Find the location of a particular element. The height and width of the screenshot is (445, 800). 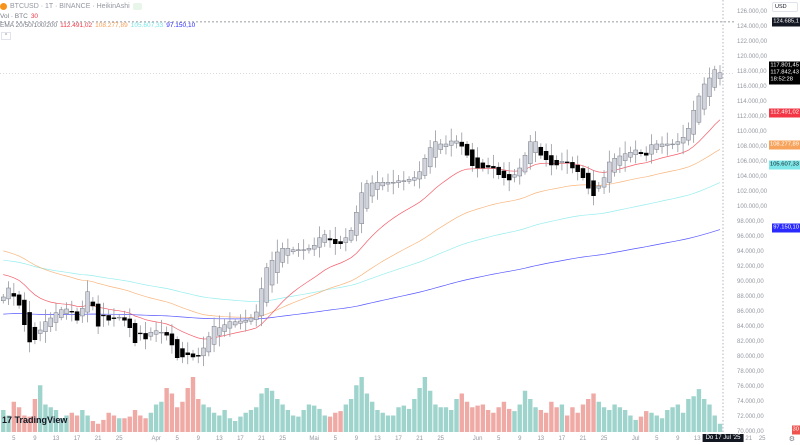

price-tick: 76.000,00 is located at coordinates (750, 387).